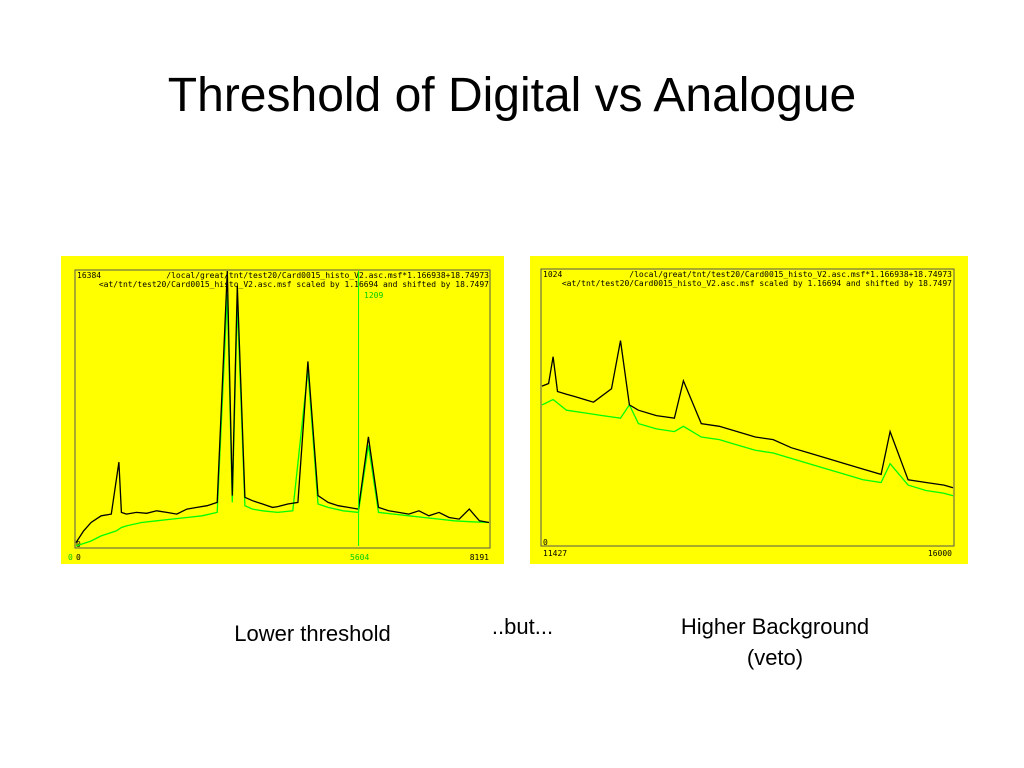 The image size is (1024, 768). What do you see at coordinates (78, 557) in the screenshot?
I see `x-min-label: 0` at bounding box center [78, 557].